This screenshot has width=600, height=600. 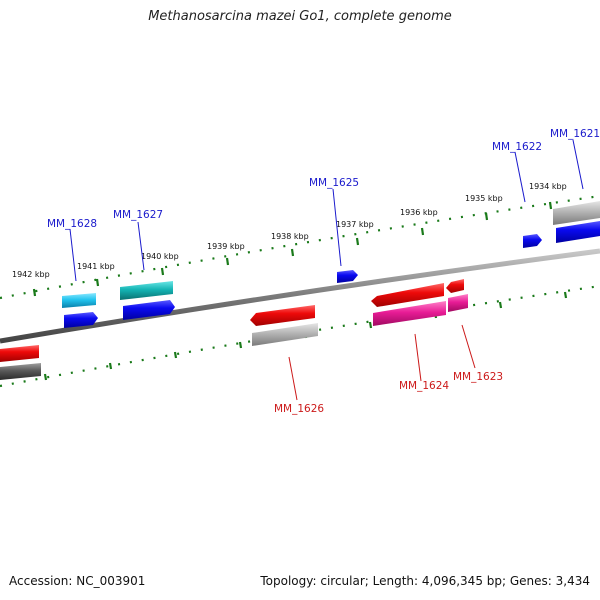 I want to click on reverse-strand-features, so click(x=234, y=329).